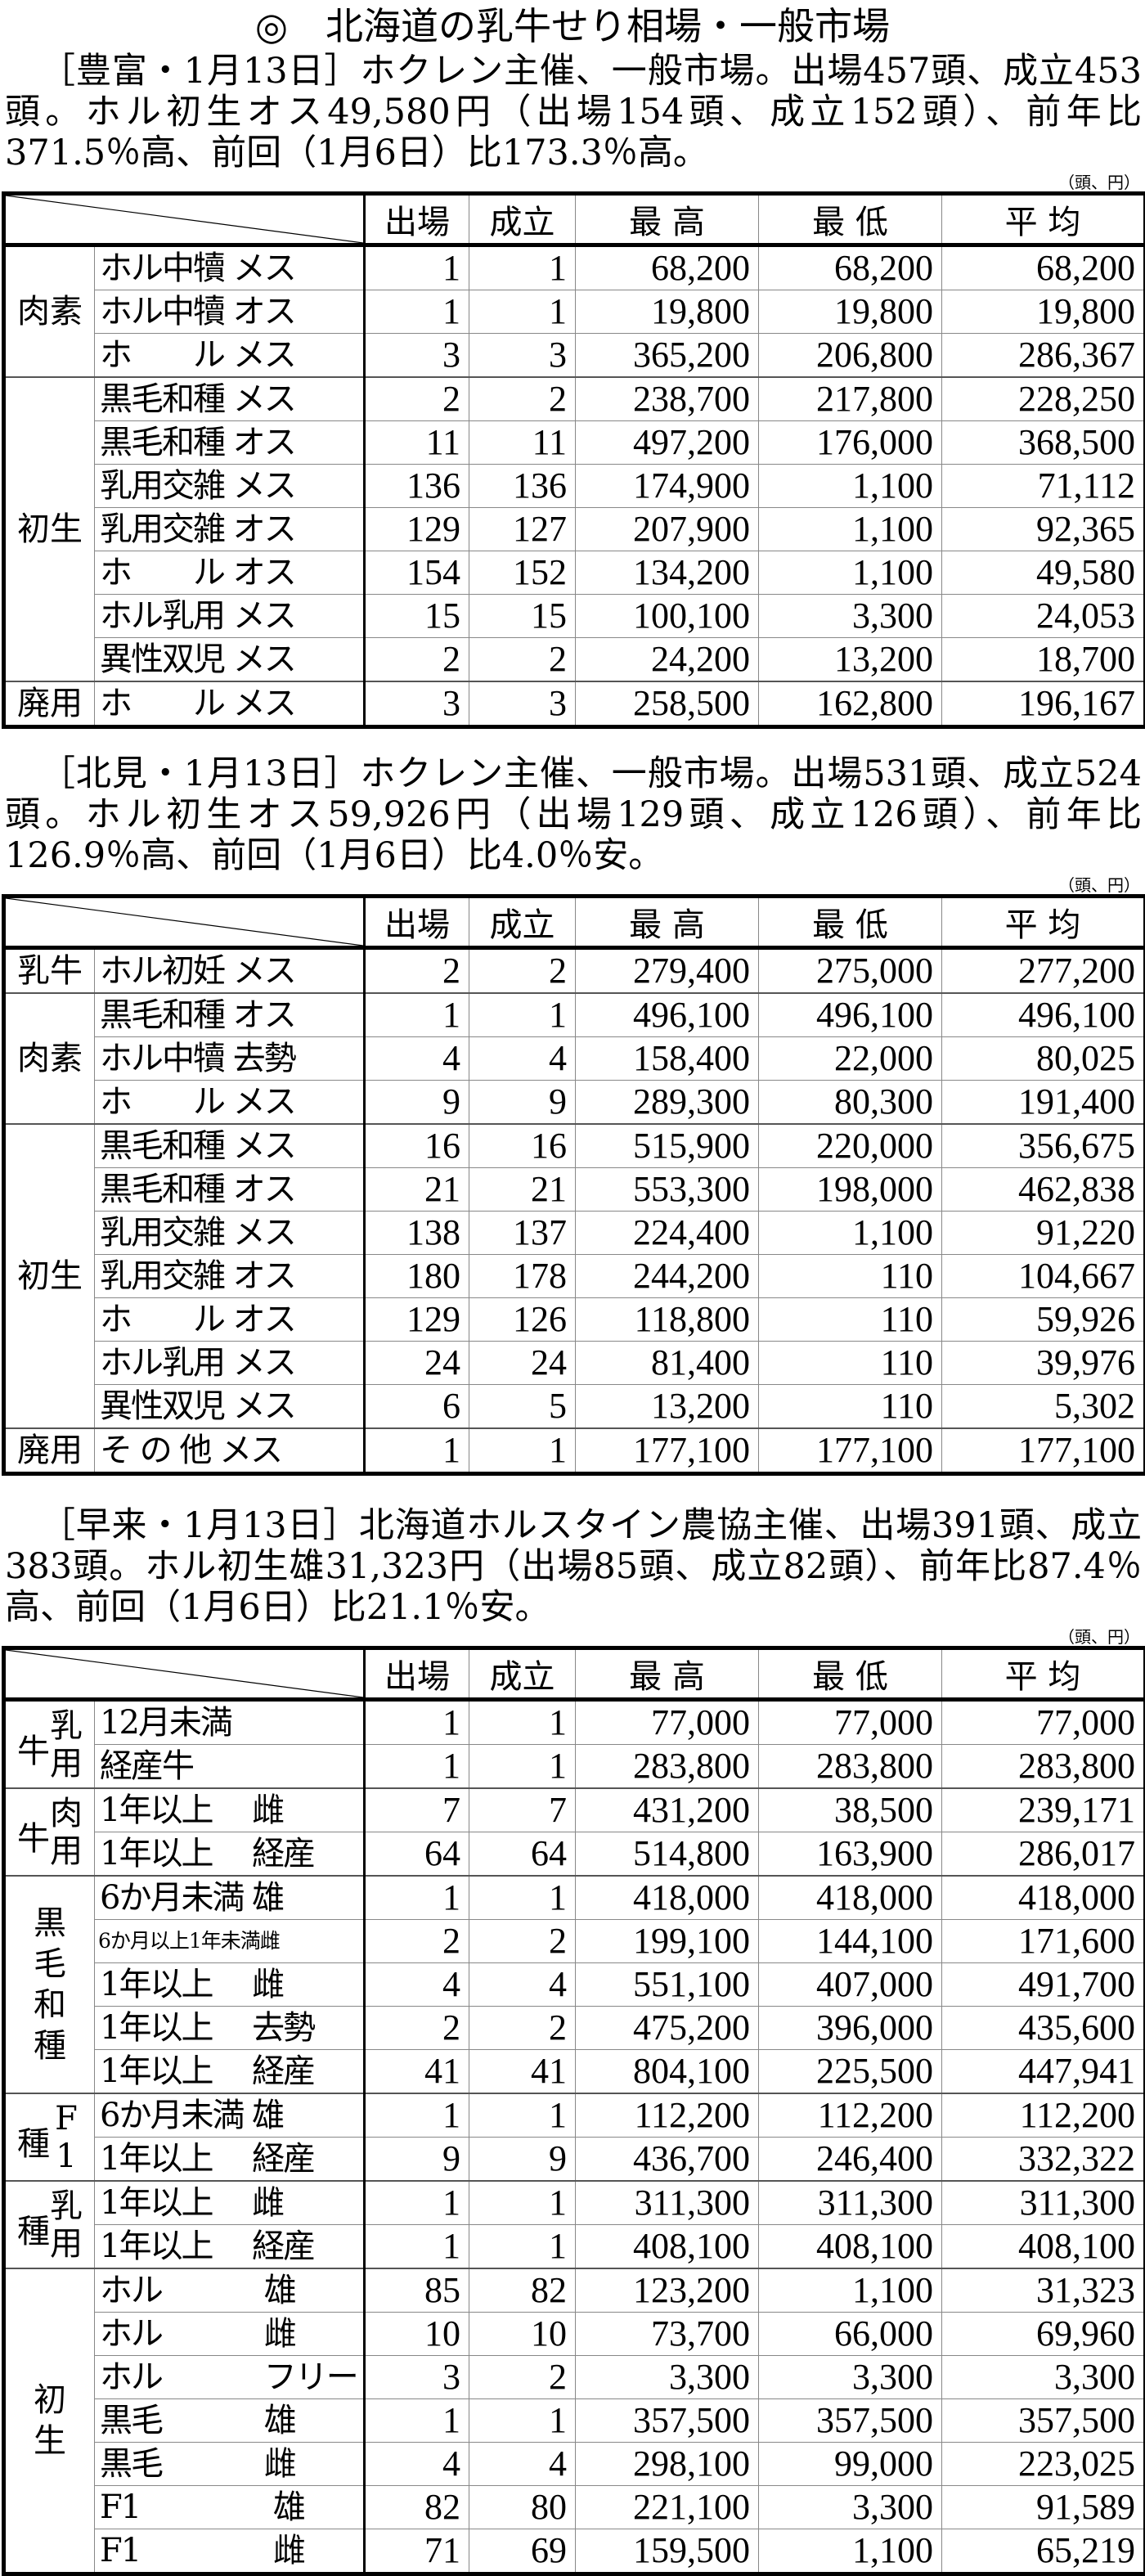 The image size is (1145, 2576). Describe the element at coordinates (572, 27) in the screenshot. I see `page-title: ◎ 北海道の乳牛せり相場・一般市場` at that location.